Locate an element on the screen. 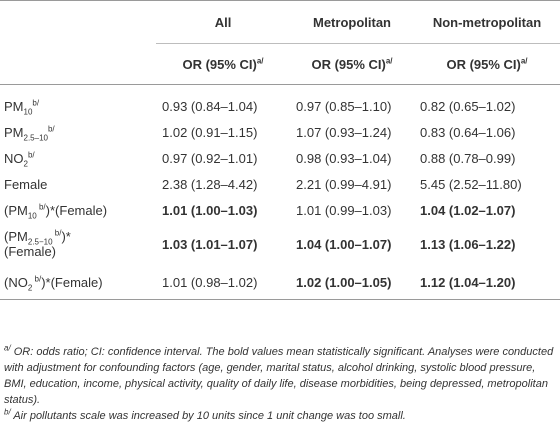 This screenshot has height=424, width=560. header-row: All Metropolitan Non-metropolitan is located at coordinates (280, 22).